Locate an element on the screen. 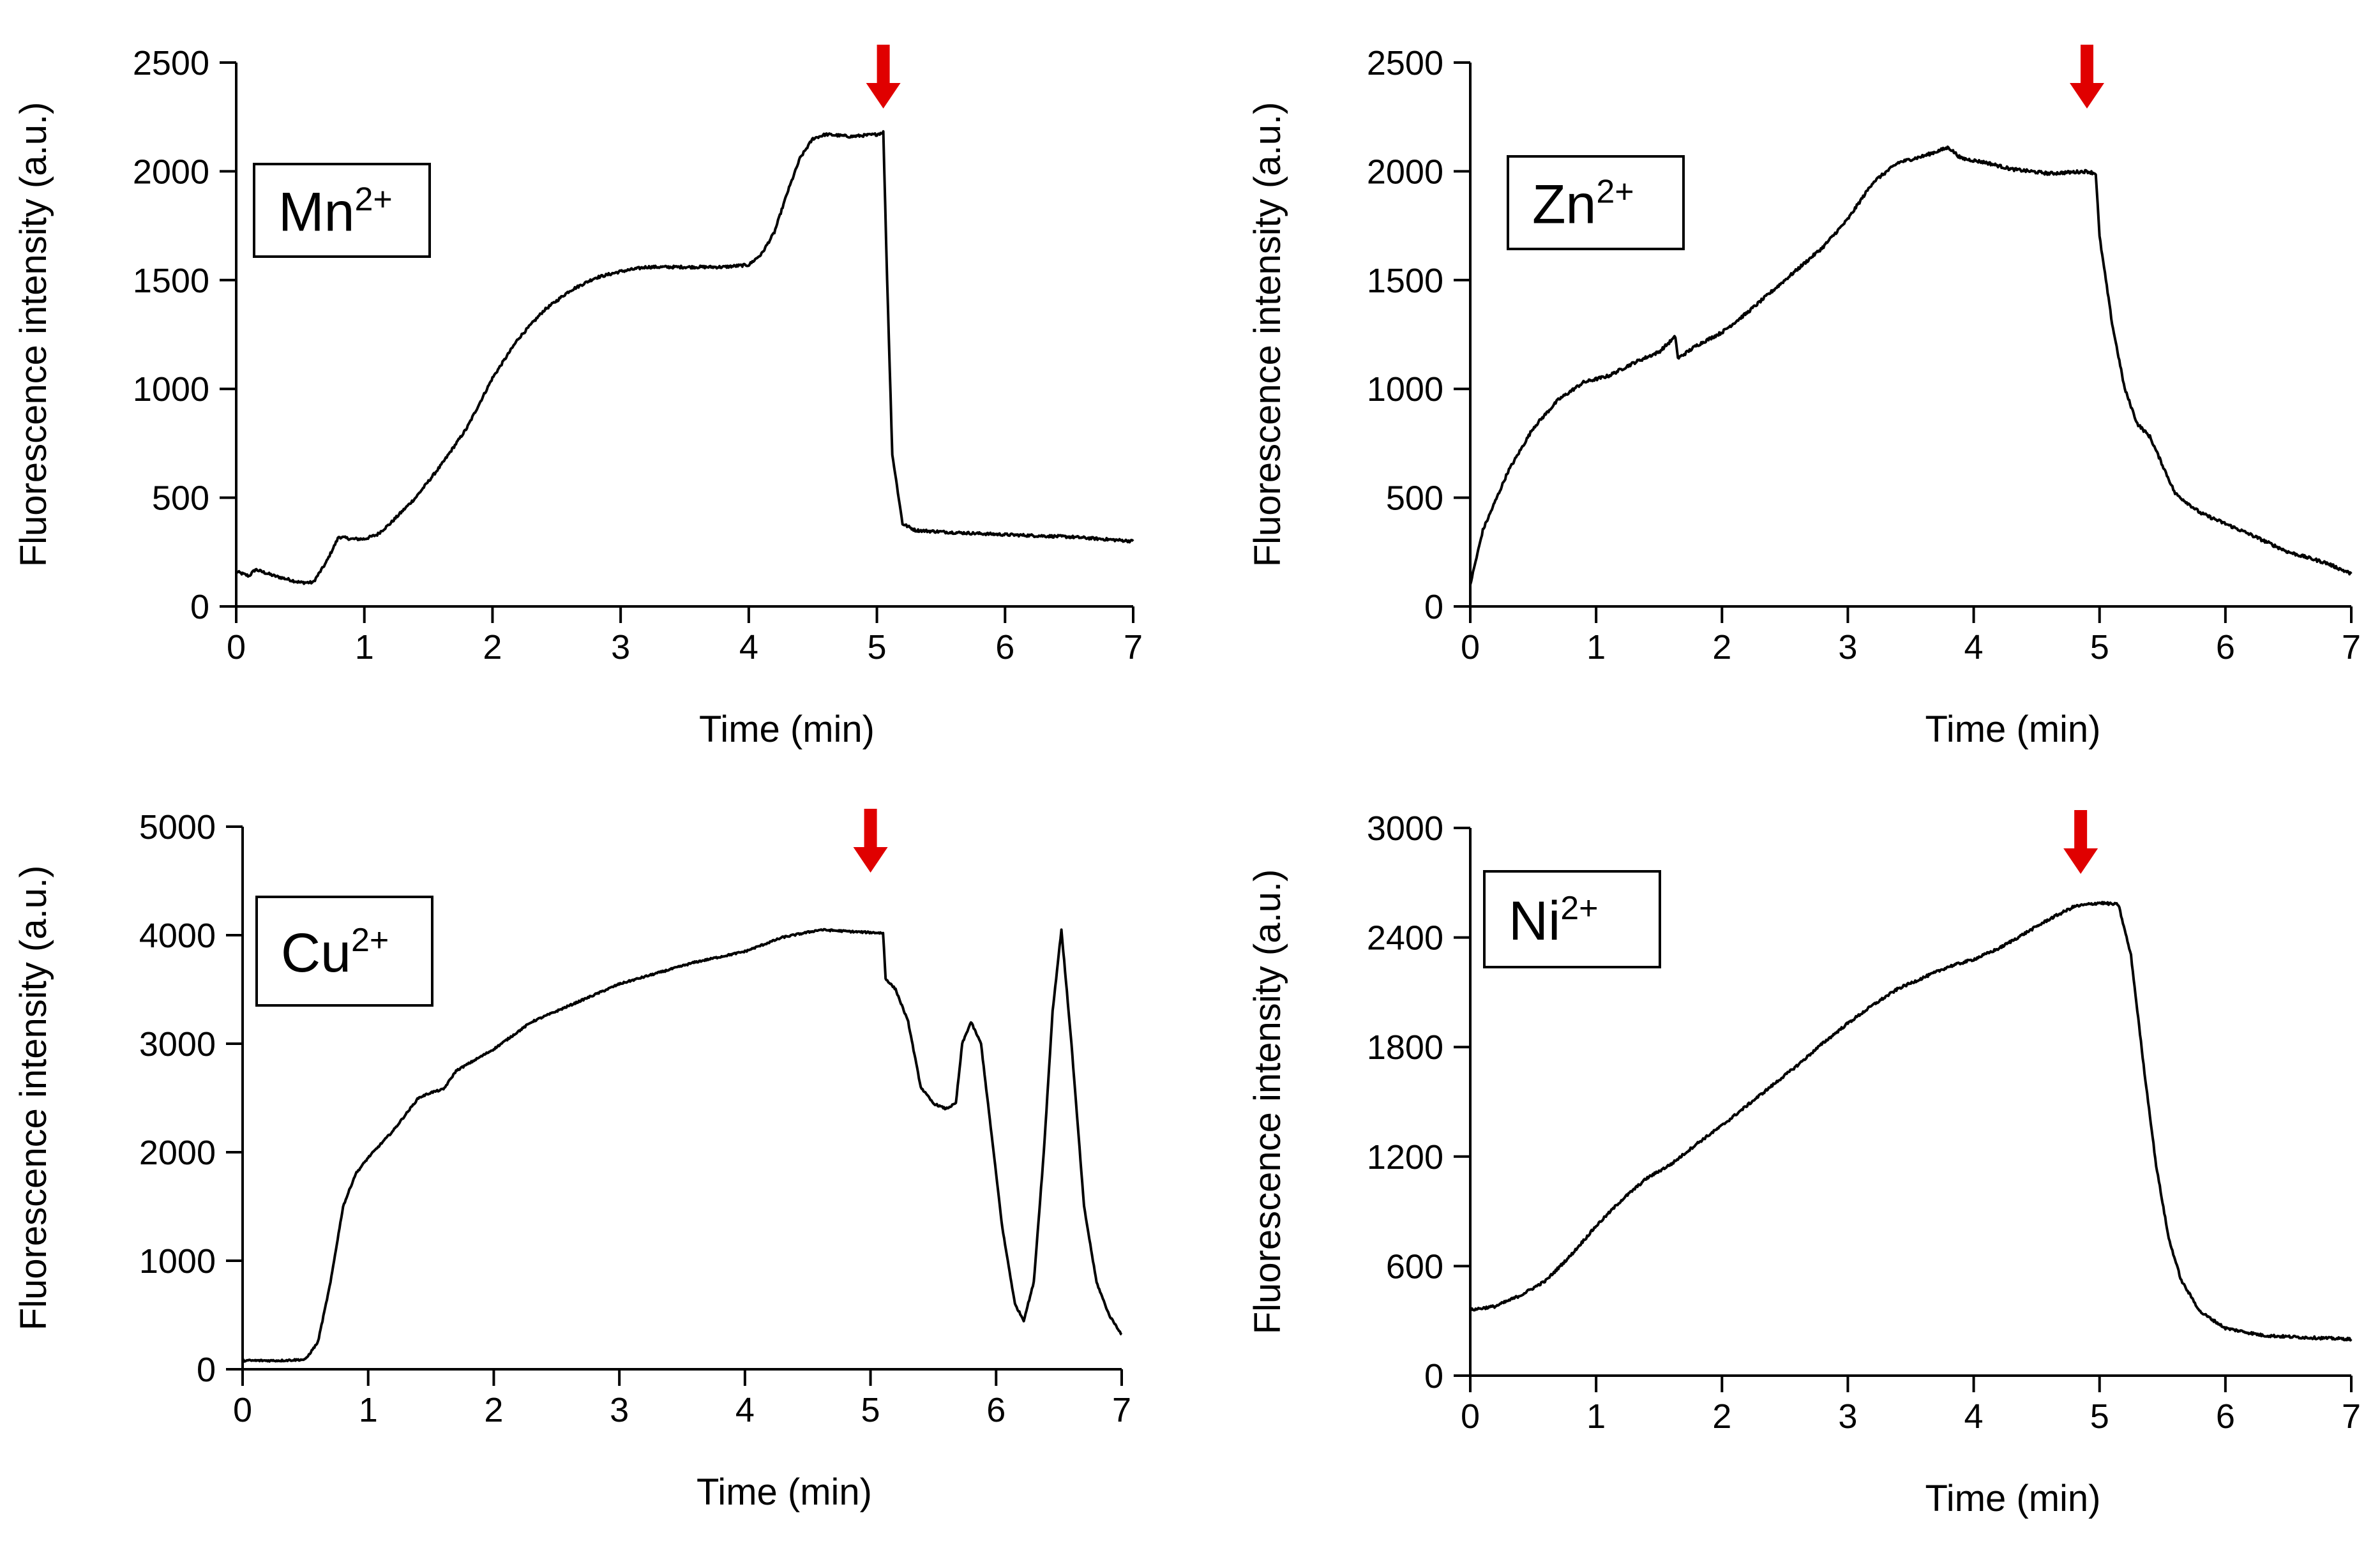 The width and height of the screenshot is (2380, 1548). zn-y-tick-label: 1500 is located at coordinates (1405, 281).